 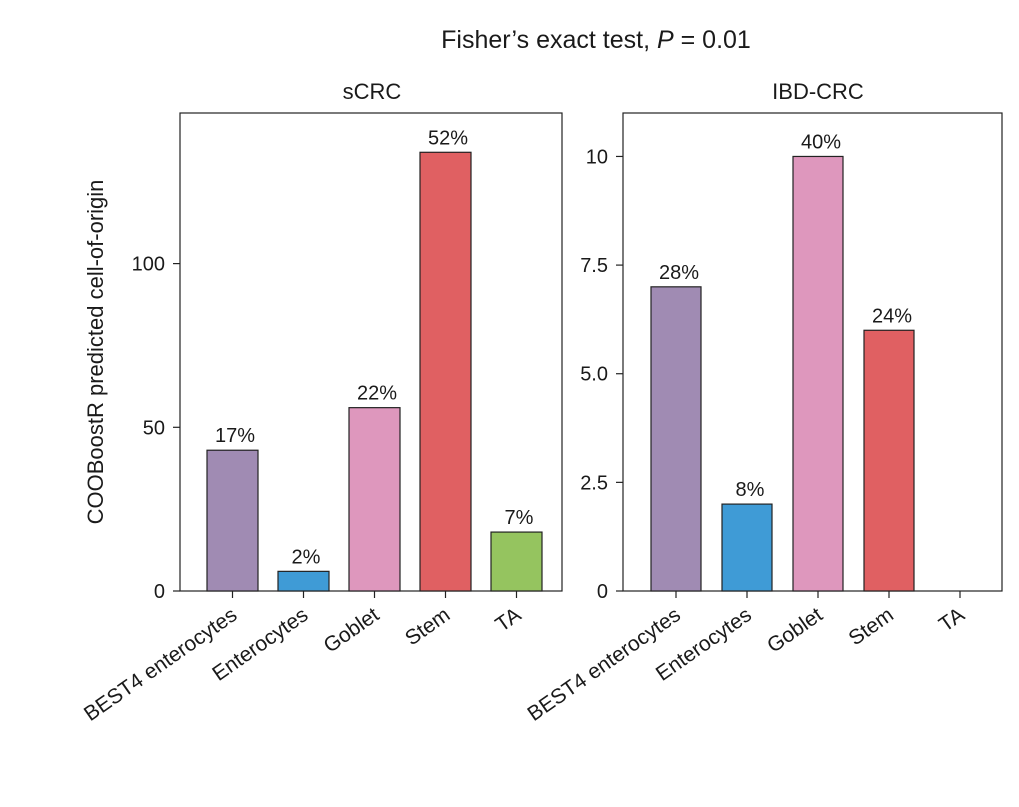 What do you see at coordinates (818, 91) in the screenshot?
I see `panel-title-ibd-crc: IBD-CRC` at bounding box center [818, 91].